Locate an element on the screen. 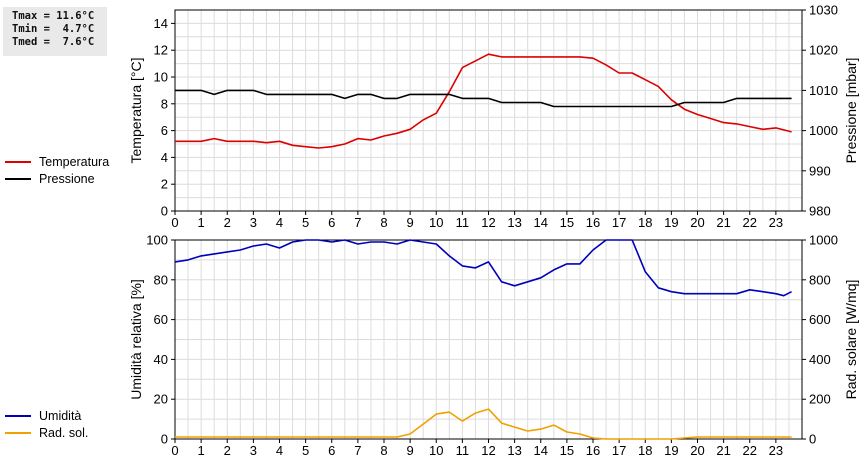 This screenshot has height=460, width=860. panel2-x-tick-label: 7 is located at coordinates (357, 450).